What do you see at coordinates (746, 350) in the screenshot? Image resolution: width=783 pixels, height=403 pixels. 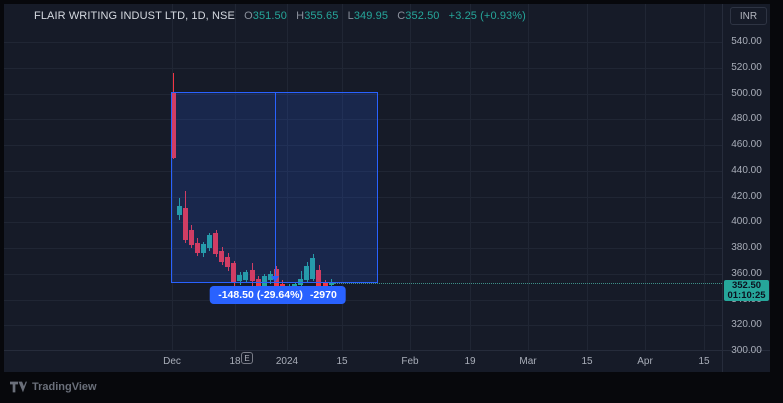 I see `price-tick-label: 300.00` at bounding box center [746, 350].